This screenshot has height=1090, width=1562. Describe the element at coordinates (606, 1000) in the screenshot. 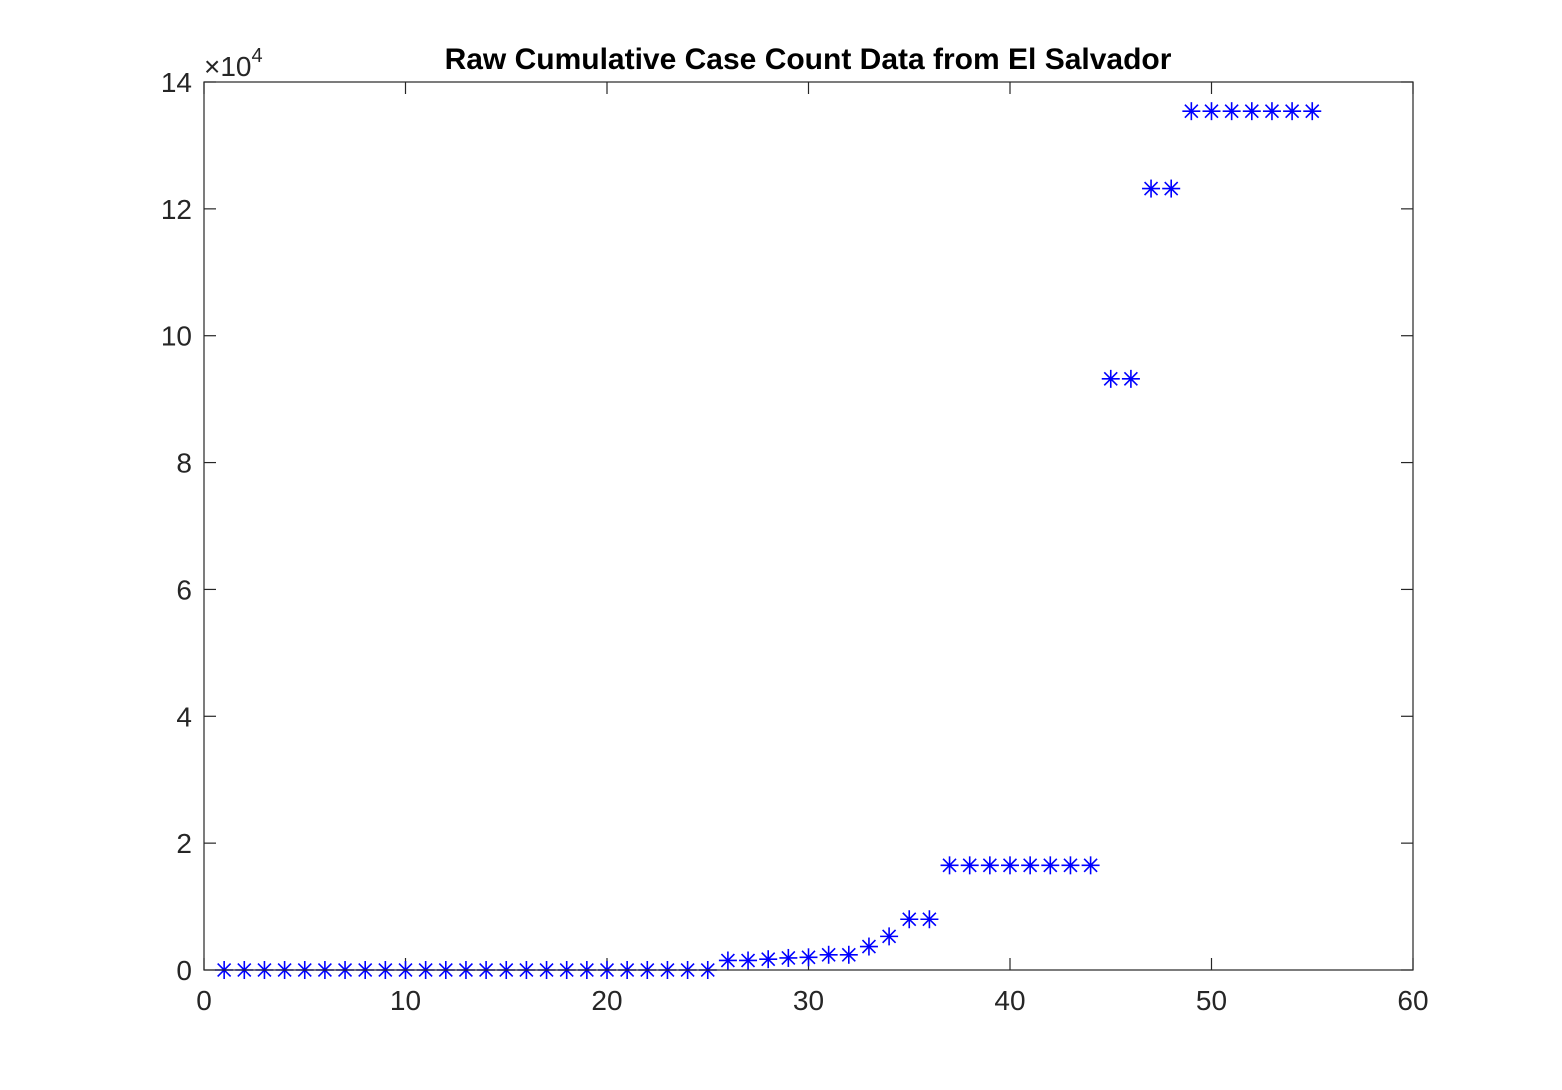

I see `x-tick-label: 20` at that location.